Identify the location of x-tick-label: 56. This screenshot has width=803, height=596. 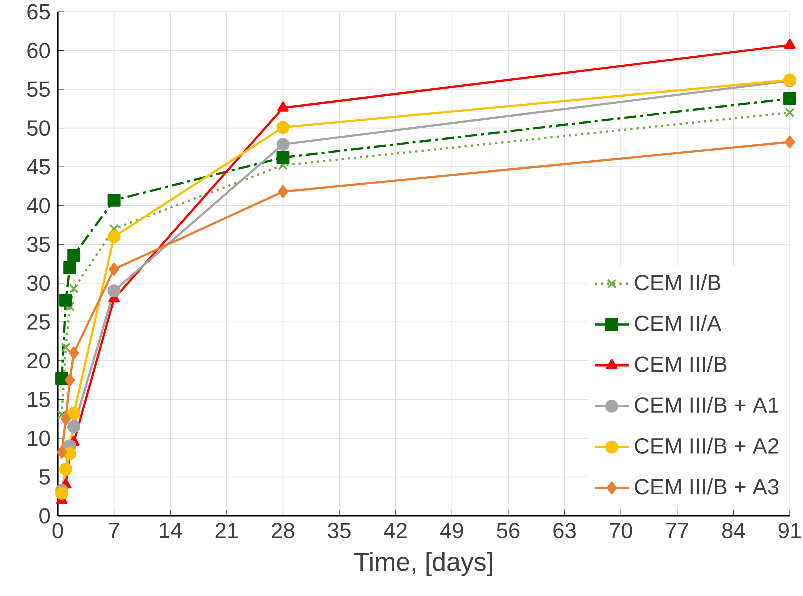
(508, 531).